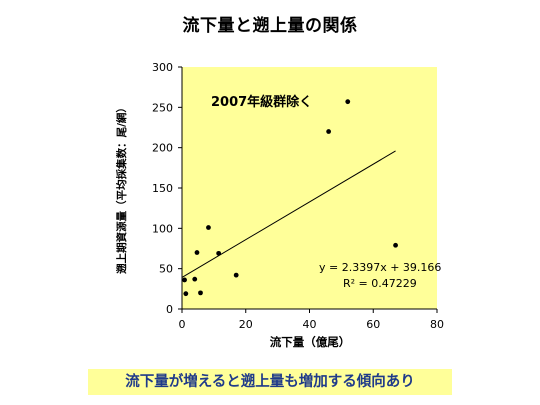 The image size is (540, 405). Describe the element at coordinates (310, 342) in the screenshot. I see `x-axis-label: 流下量（億尾）` at that location.